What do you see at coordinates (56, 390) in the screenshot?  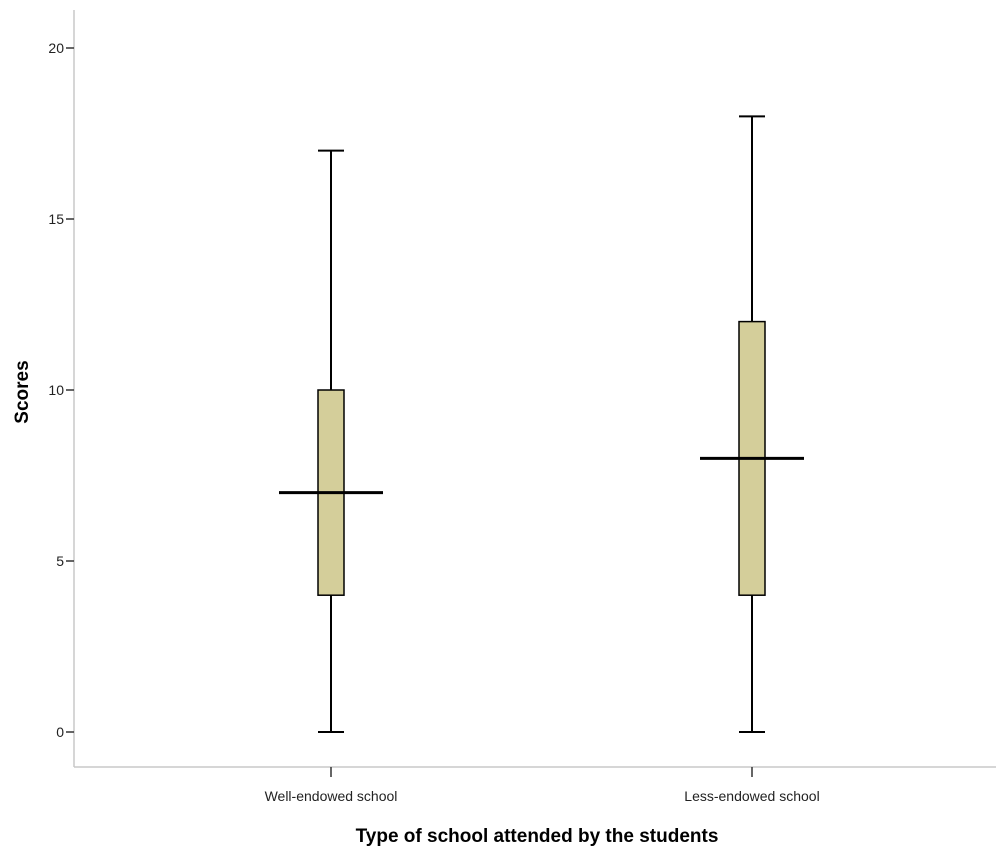 I see `y-tick-label: 10` at bounding box center [56, 390].